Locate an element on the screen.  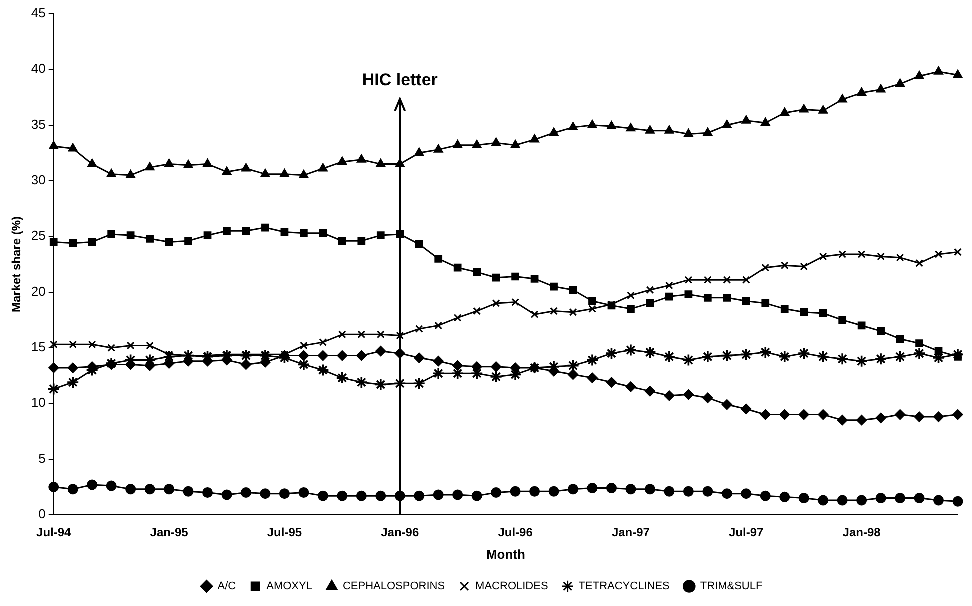
legend-label: TRIM&SULF is located at coordinates (731, 586).